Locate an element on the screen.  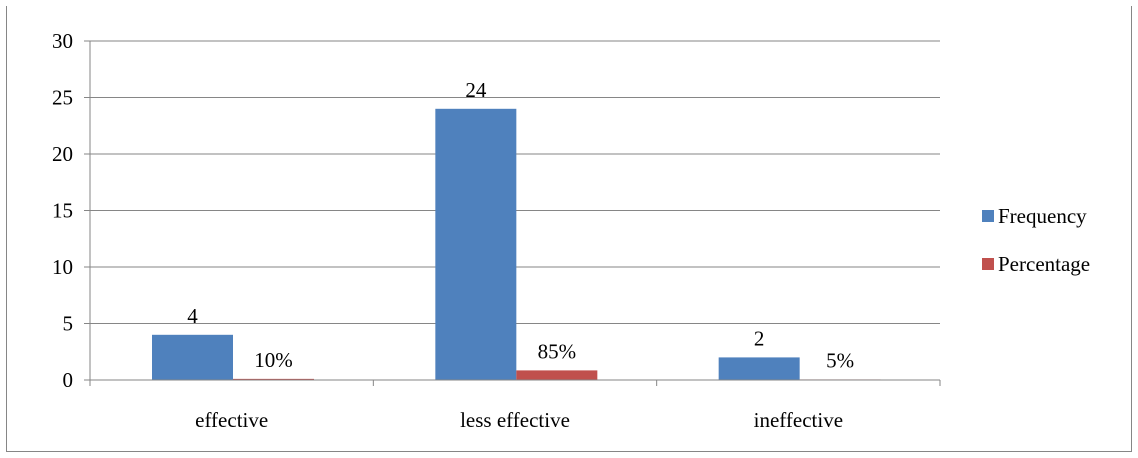
y-tick-label: 10 is located at coordinates (62, 267).